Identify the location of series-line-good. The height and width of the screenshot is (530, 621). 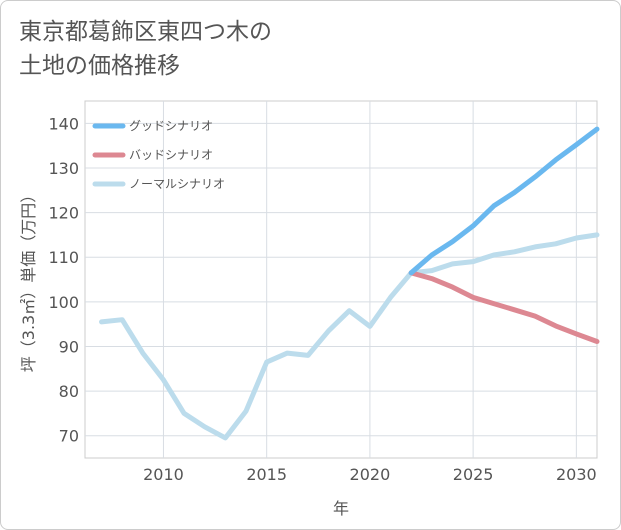
(504, 201).